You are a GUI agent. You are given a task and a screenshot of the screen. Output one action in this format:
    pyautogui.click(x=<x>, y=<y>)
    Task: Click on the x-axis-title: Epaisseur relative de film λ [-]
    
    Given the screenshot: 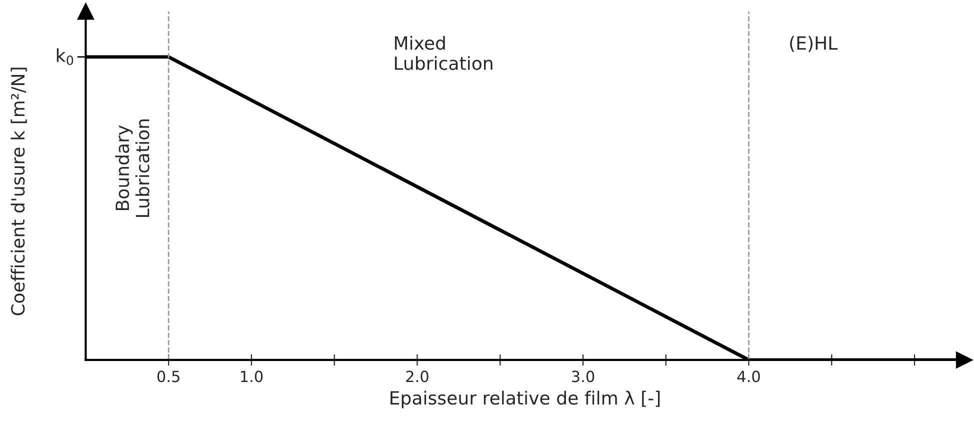 What is the action you would take?
    pyautogui.click(x=525, y=399)
    